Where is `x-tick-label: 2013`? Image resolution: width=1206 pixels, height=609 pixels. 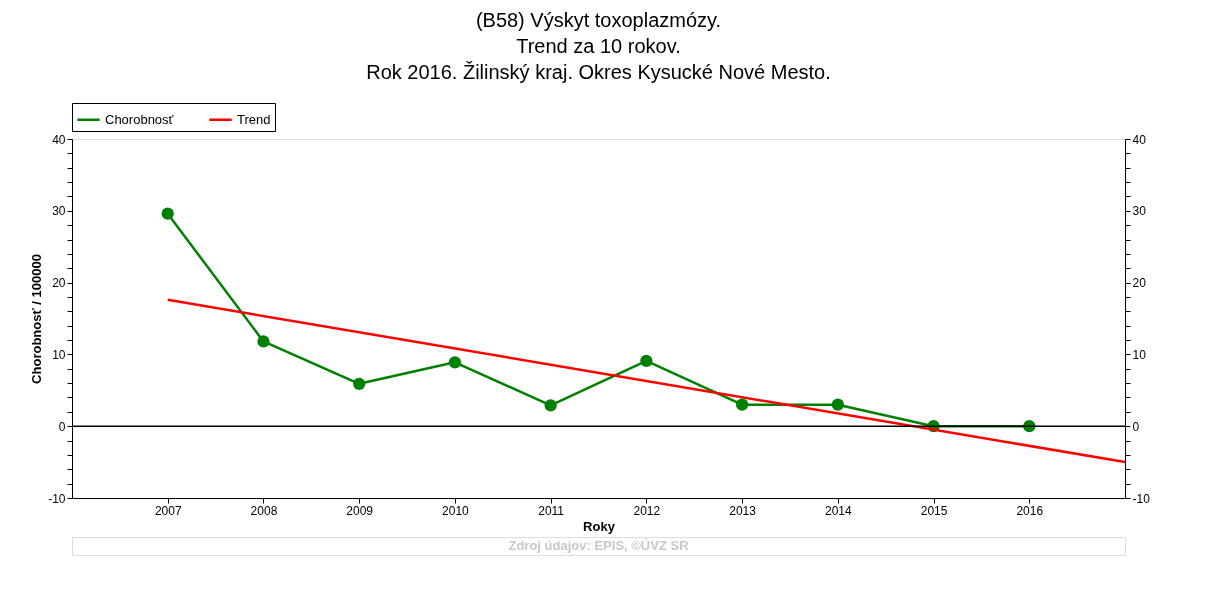
x-tick-label: 2013 is located at coordinates (743, 510).